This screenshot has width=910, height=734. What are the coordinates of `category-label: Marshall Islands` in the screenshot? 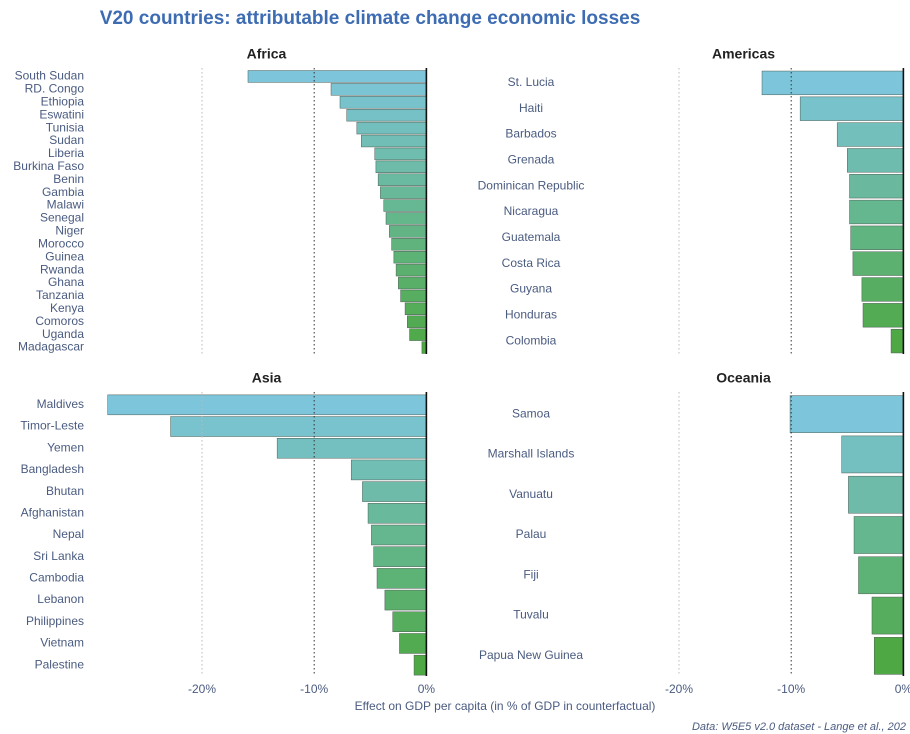 It's located at (531, 454).